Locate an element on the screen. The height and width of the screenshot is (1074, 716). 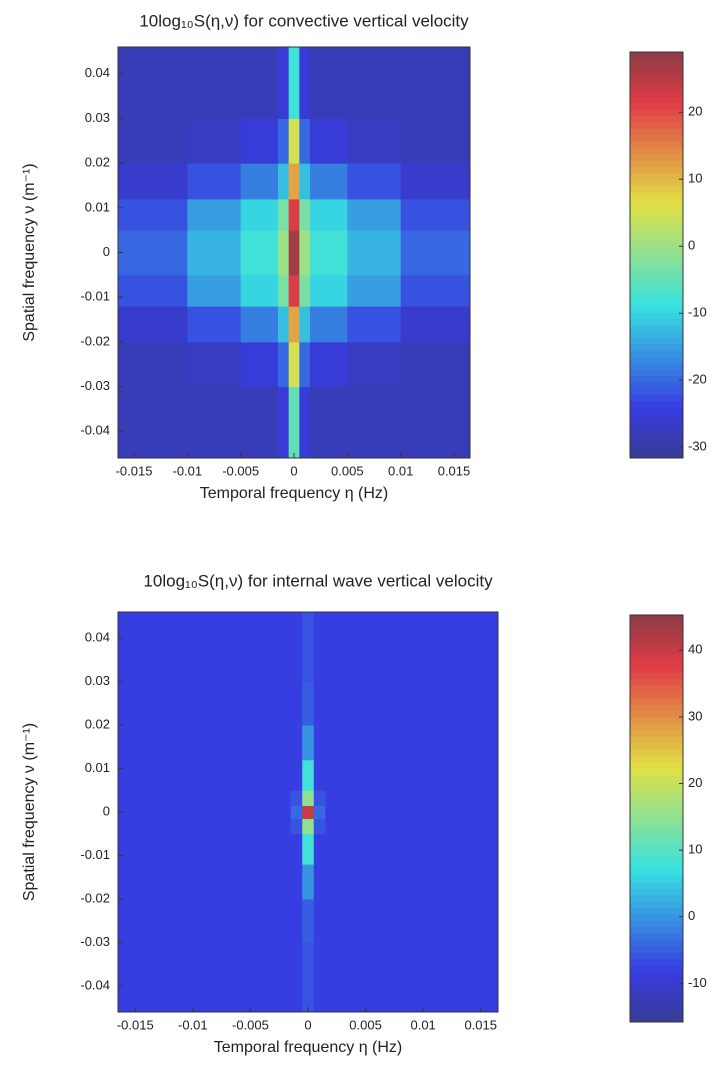
x-tick-label: 0 is located at coordinates (293, 470).